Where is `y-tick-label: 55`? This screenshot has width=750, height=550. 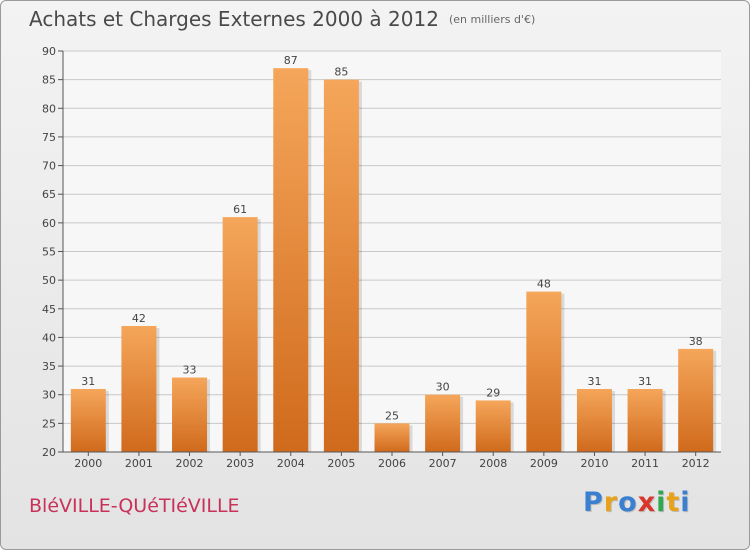
y-tick-label: 55 is located at coordinates (49, 252).